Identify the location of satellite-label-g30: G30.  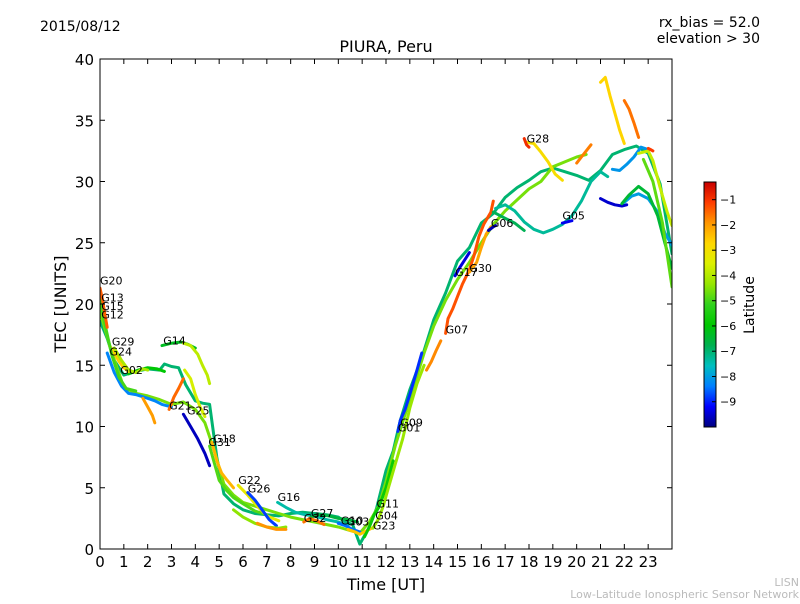
(480, 268).